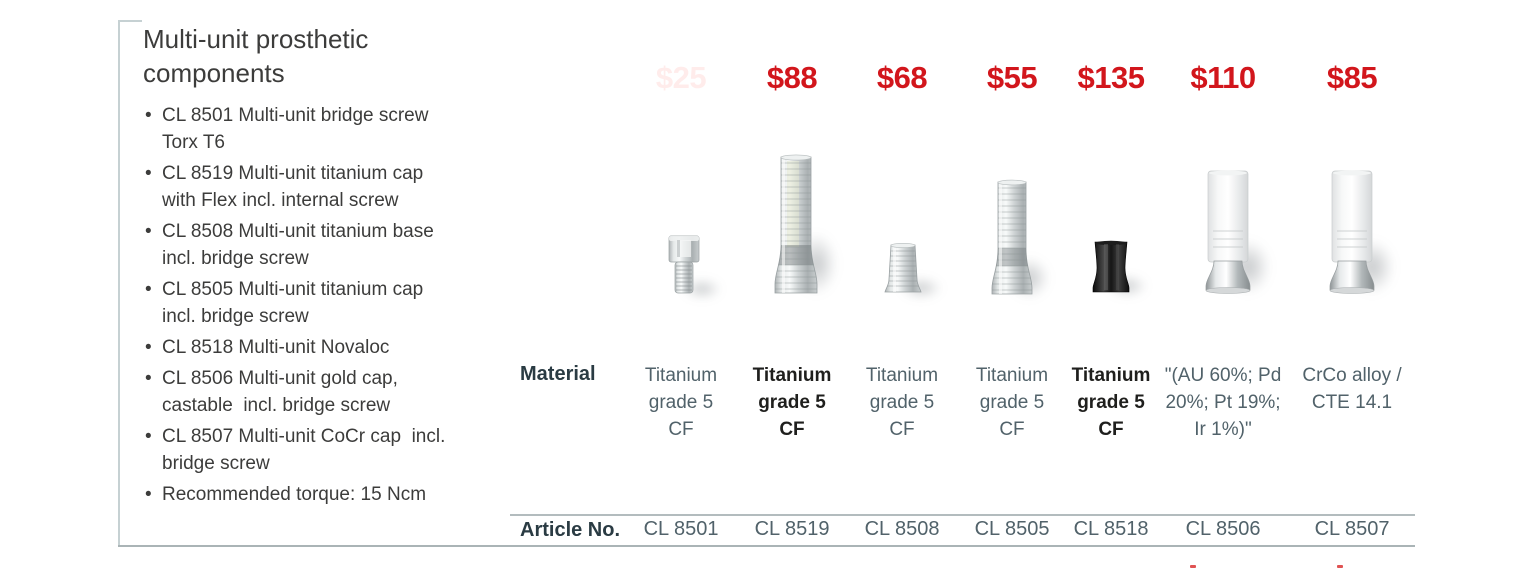 The height and width of the screenshot is (569, 1536). What do you see at coordinates (1223, 77) in the screenshot?
I see `price-cl-8506: $110` at bounding box center [1223, 77].